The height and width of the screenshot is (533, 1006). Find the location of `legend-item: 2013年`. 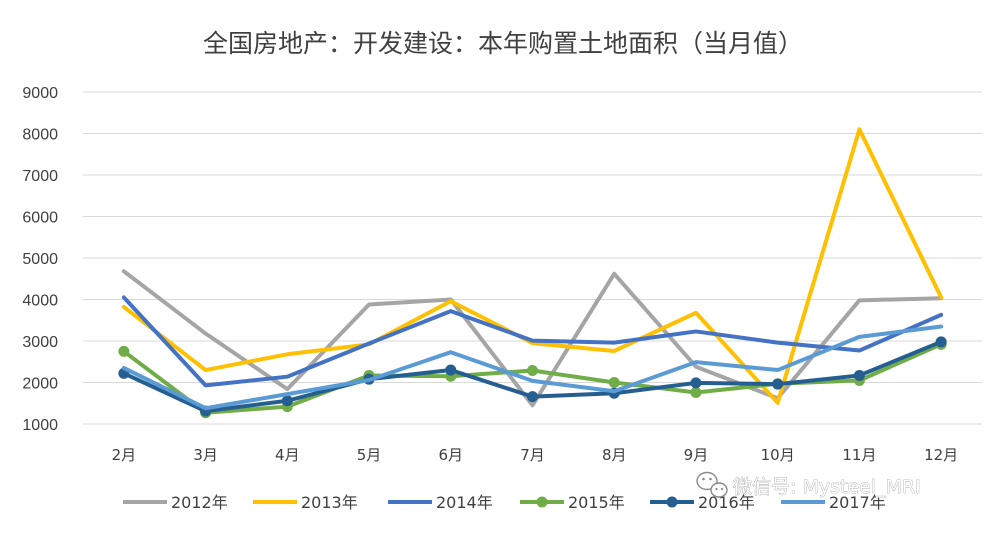

legend-item: 2013年 is located at coordinates (305, 502).